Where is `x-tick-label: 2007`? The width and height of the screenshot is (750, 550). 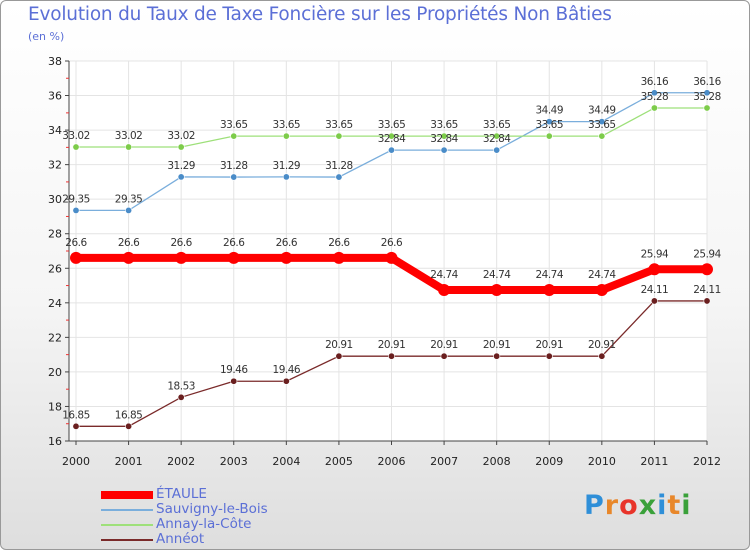
x-tick-label: 2007 is located at coordinates (444, 461).